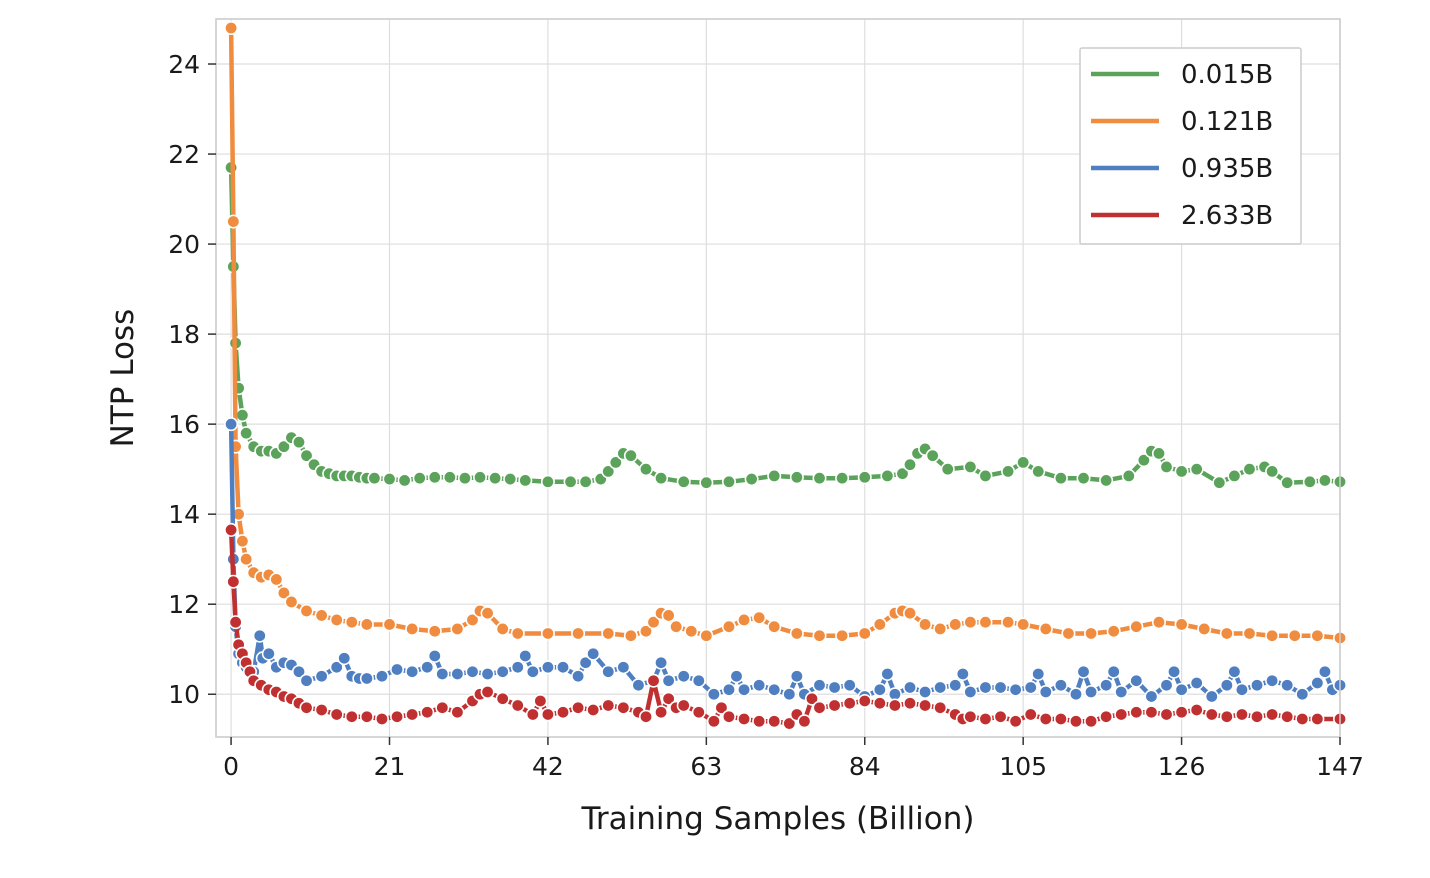 This screenshot has height=878, width=1430. Describe the element at coordinates (123, 378) in the screenshot. I see `y-axis-title: NTP Loss` at that location.